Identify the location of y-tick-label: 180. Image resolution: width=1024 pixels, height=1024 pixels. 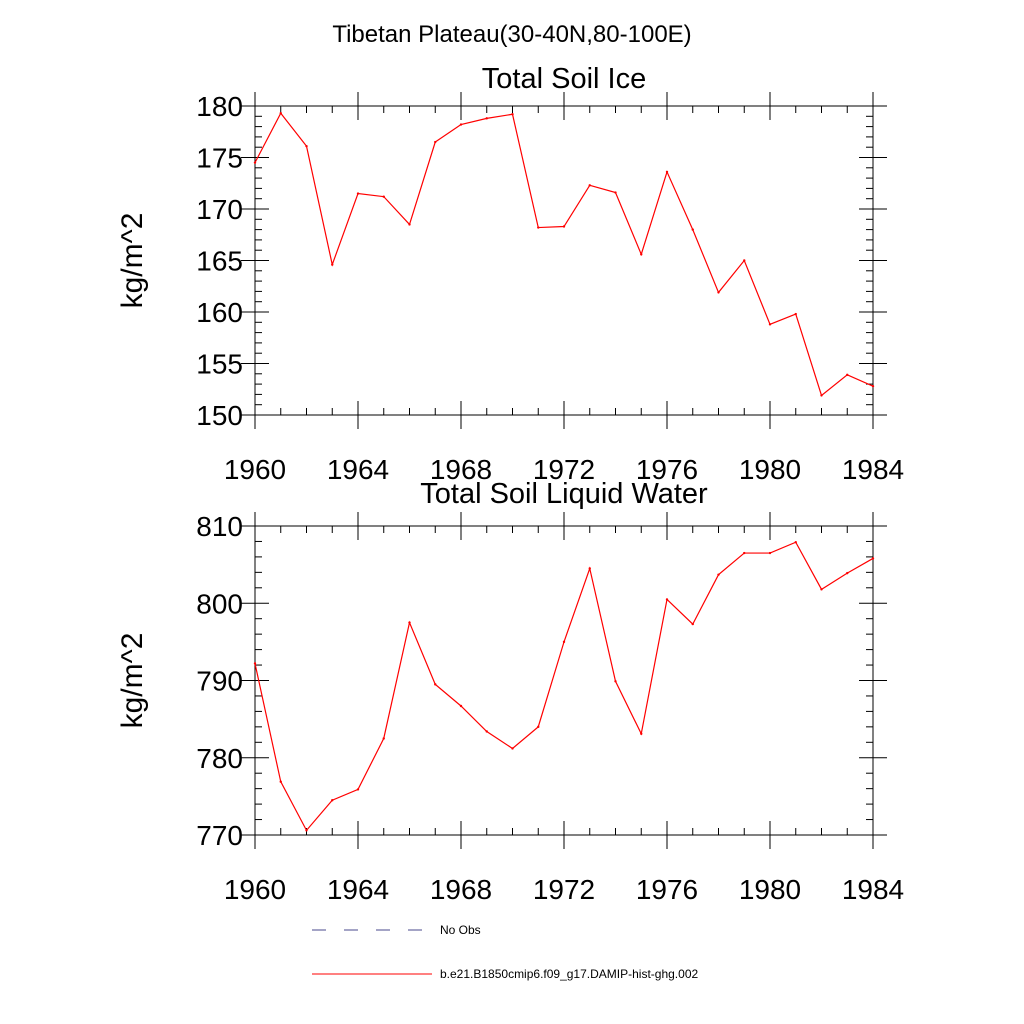
(219, 106).